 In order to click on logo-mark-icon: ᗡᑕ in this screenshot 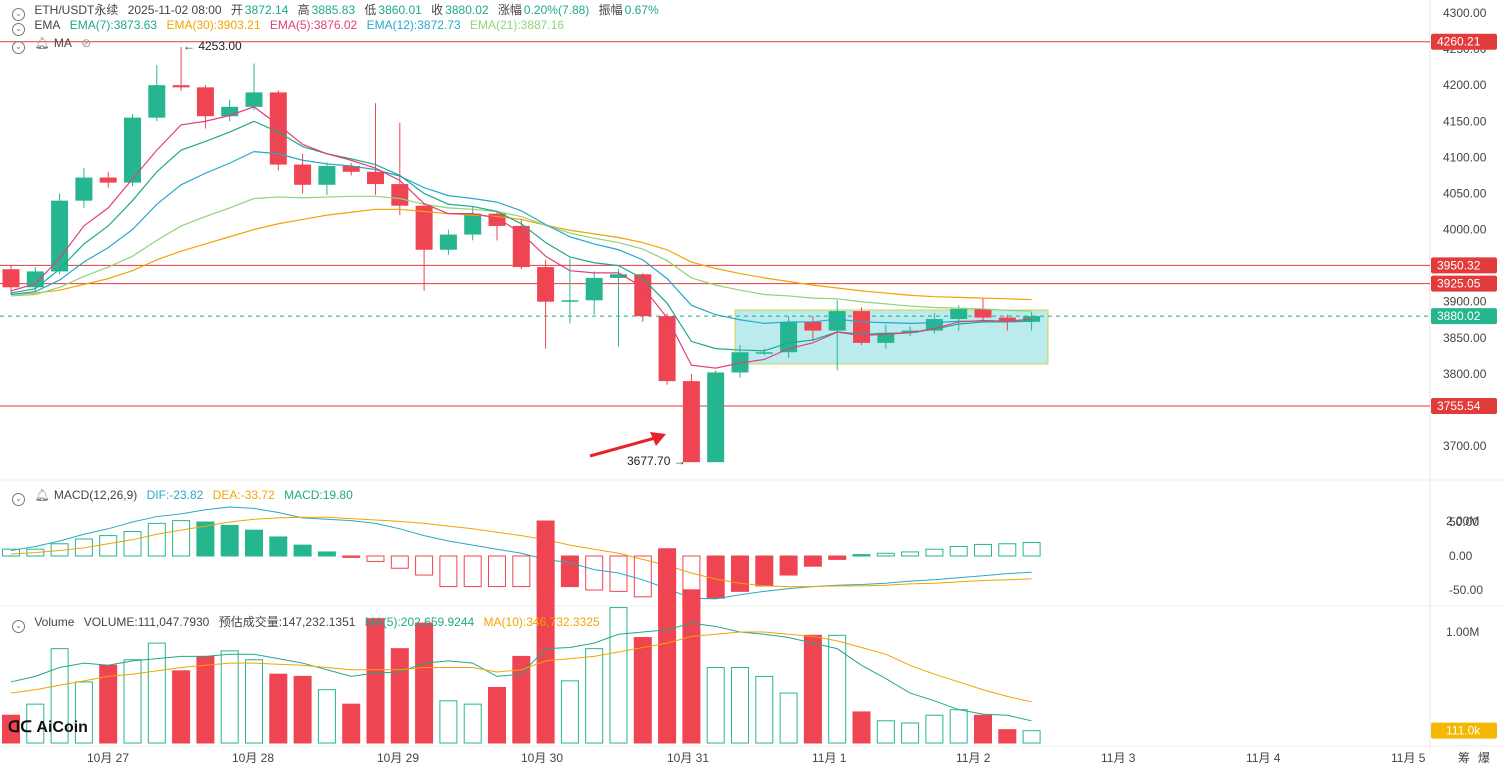, I will do `click(20, 727)`.